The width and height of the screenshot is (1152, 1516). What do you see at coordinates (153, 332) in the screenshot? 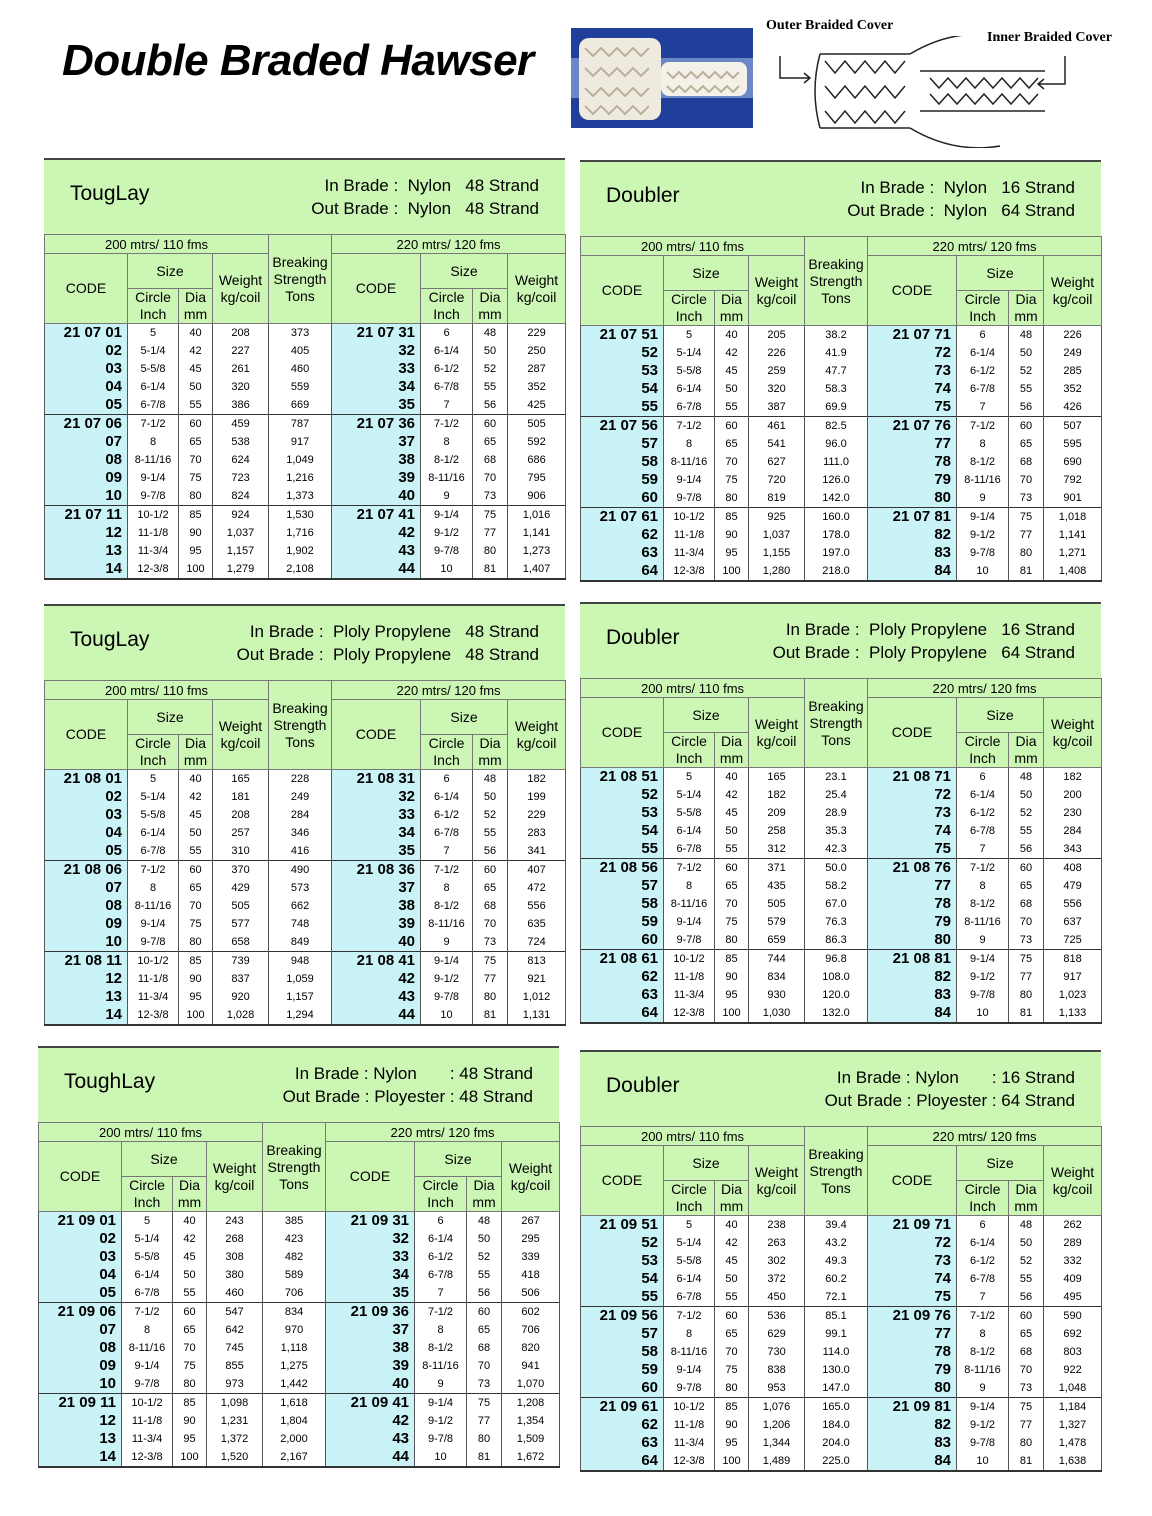
I see `value-cell: 5` at bounding box center [153, 332].